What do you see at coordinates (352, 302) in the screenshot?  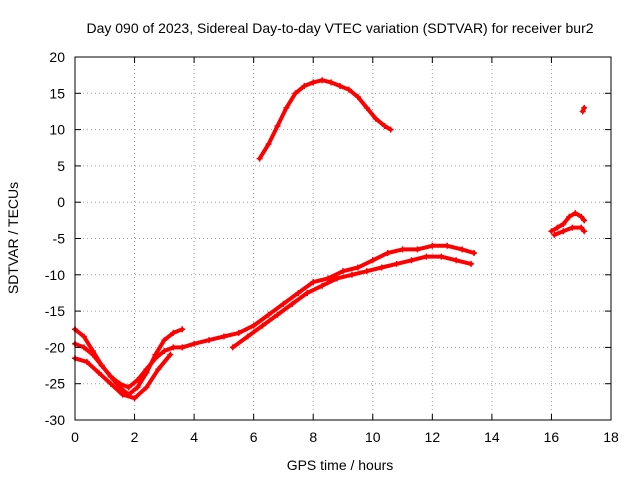 I see `series-arc-mid` at bounding box center [352, 302].